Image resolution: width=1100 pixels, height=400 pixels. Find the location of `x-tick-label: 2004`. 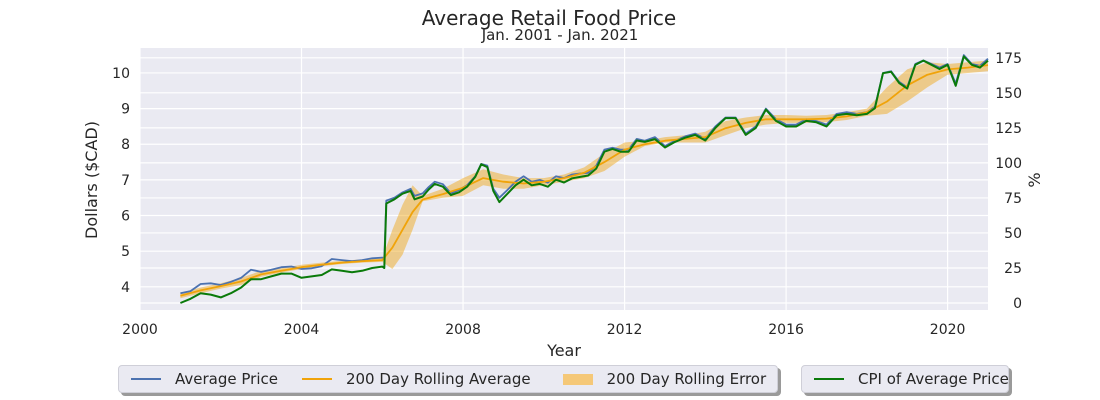

x-tick-label: 2004 is located at coordinates (302, 330).